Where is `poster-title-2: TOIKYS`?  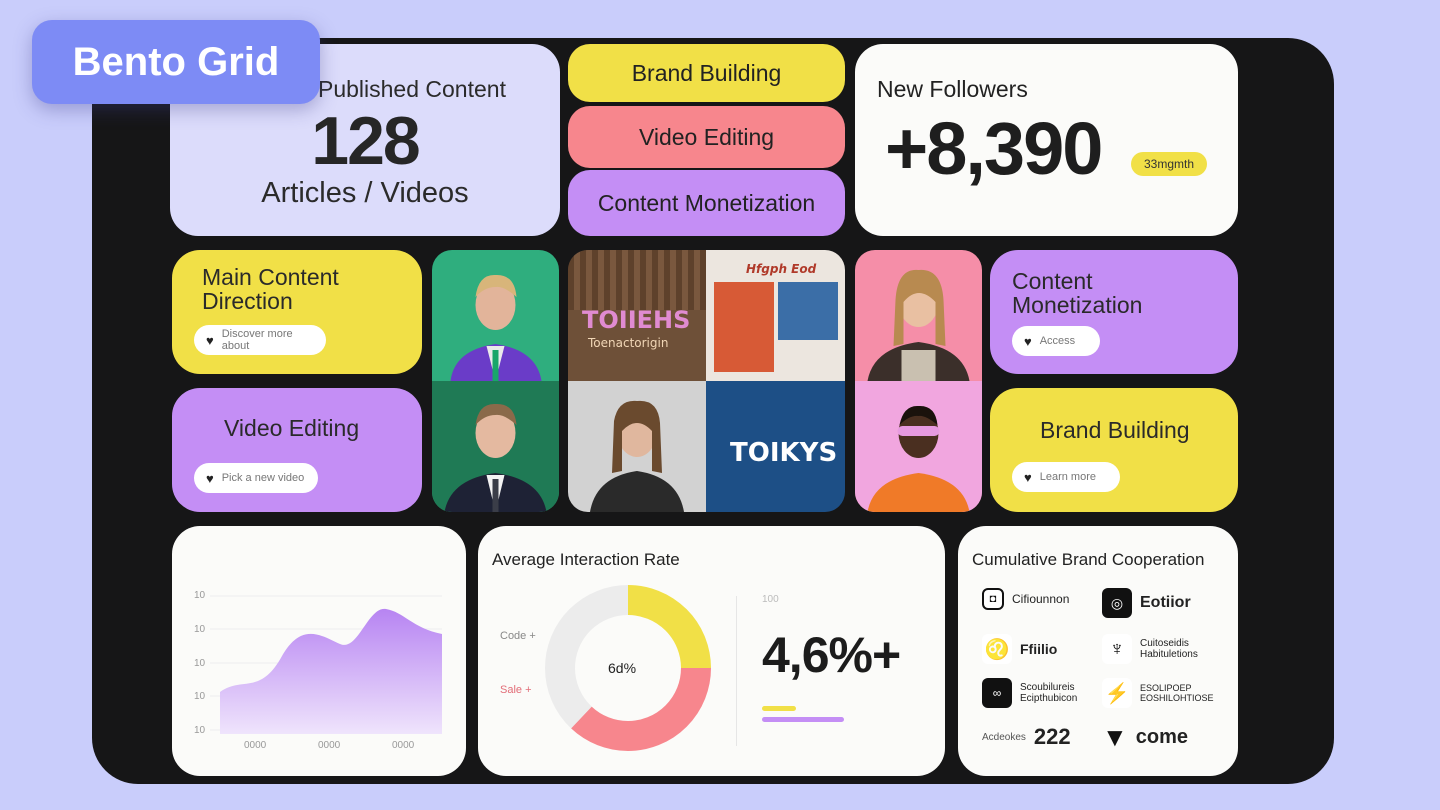 poster-title-2: TOIKYS is located at coordinates (784, 453).